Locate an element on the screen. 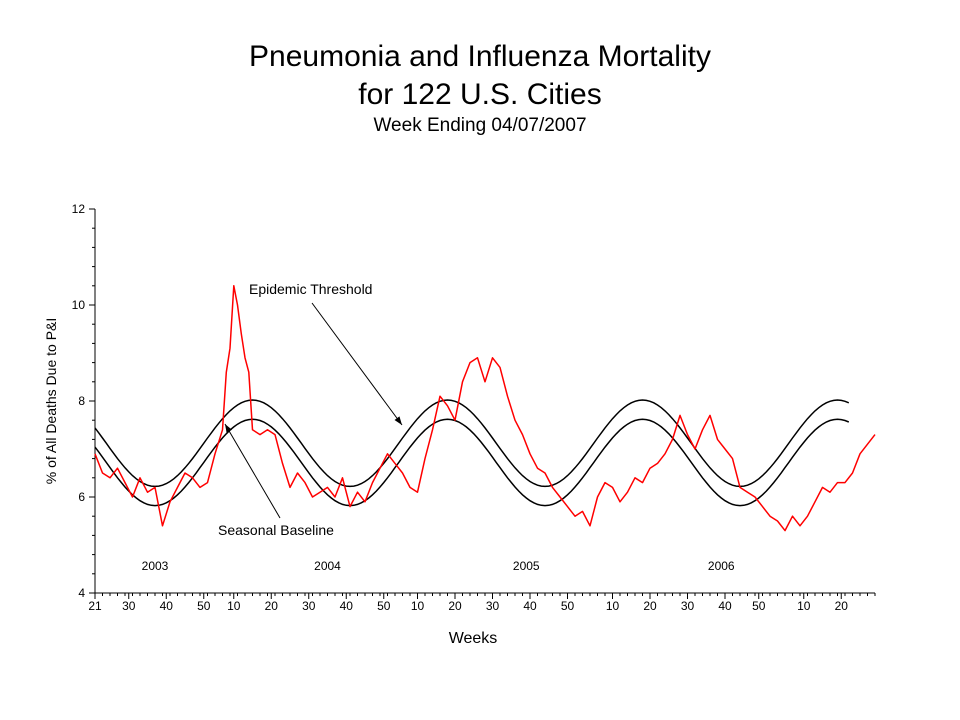  year-label: 2004 is located at coordinates (327, 566).